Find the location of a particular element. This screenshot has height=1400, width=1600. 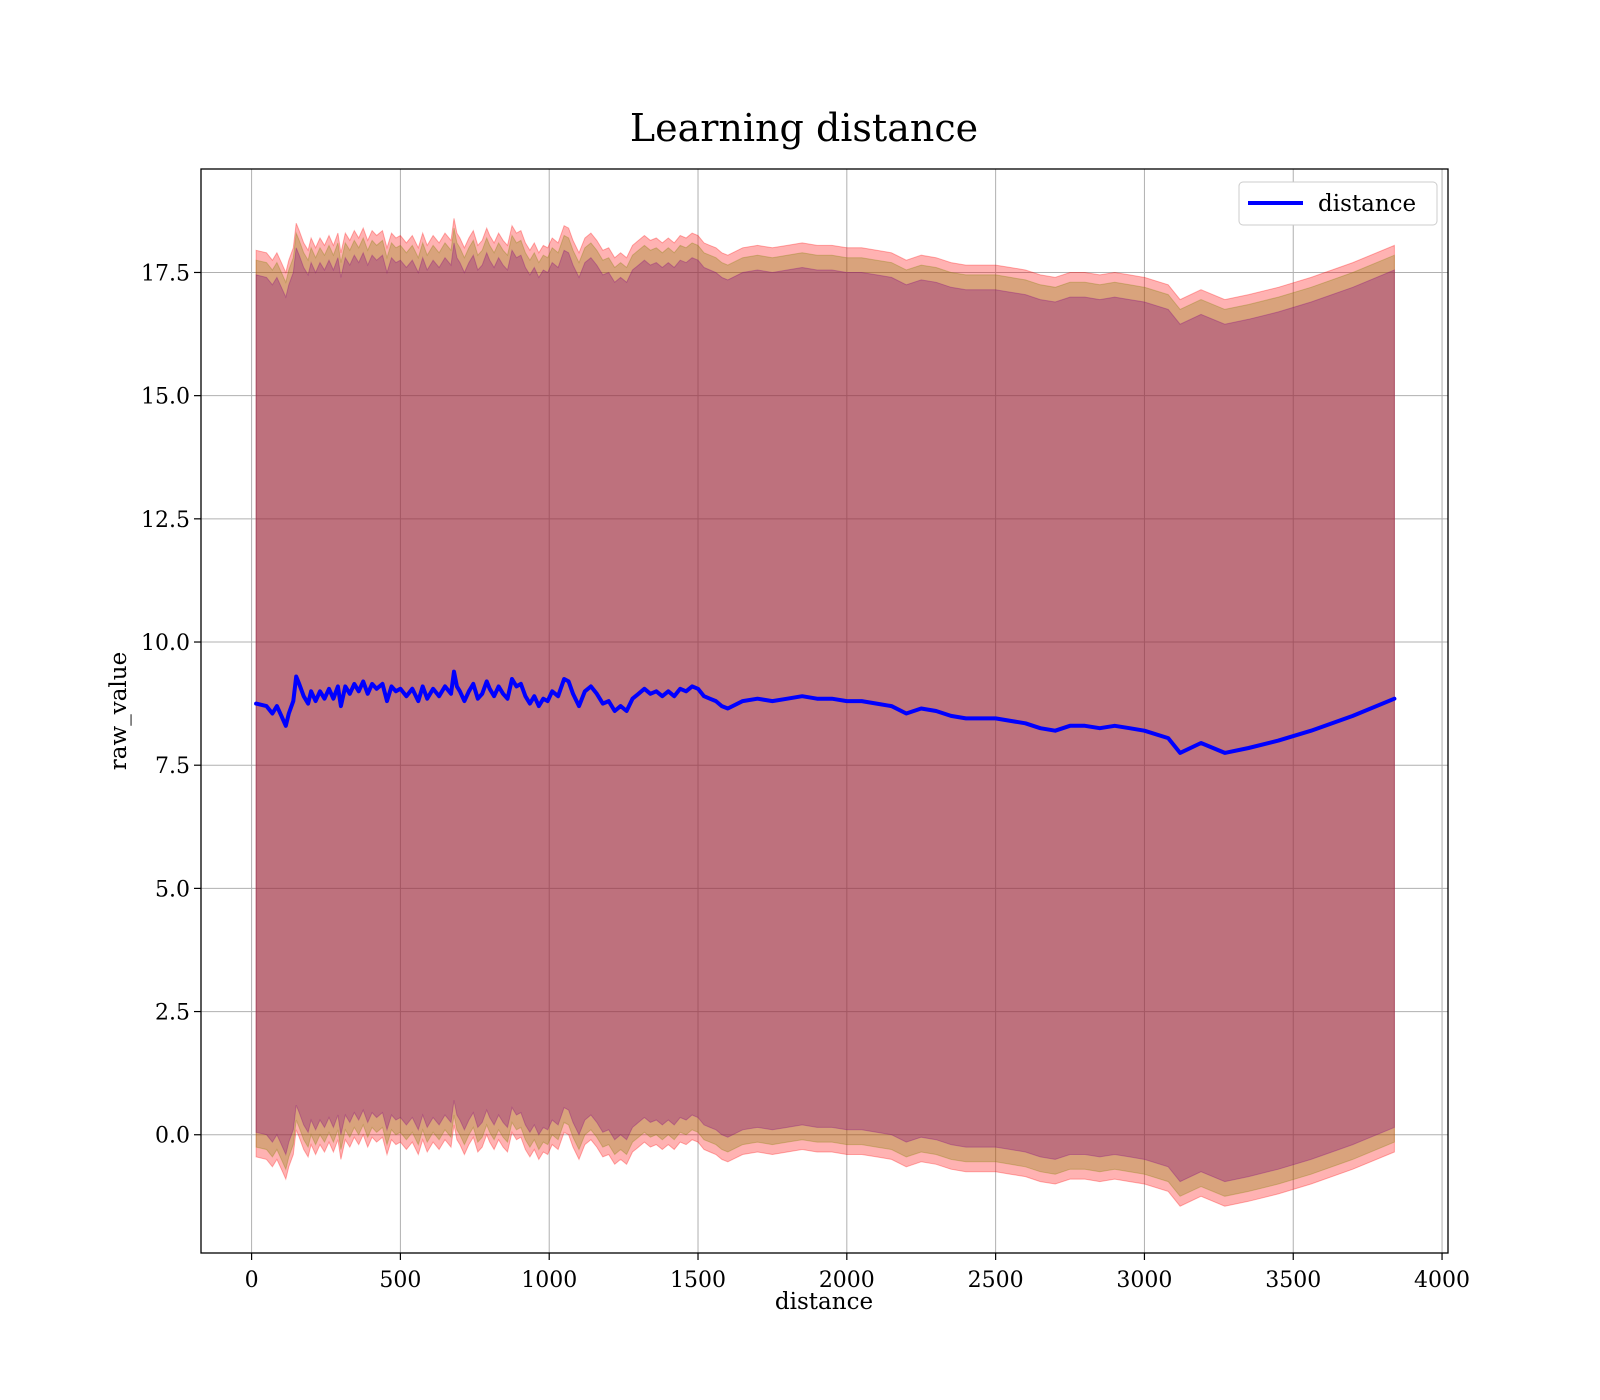

y-tick-label: 17.5 is located at coordinates (165, 273).